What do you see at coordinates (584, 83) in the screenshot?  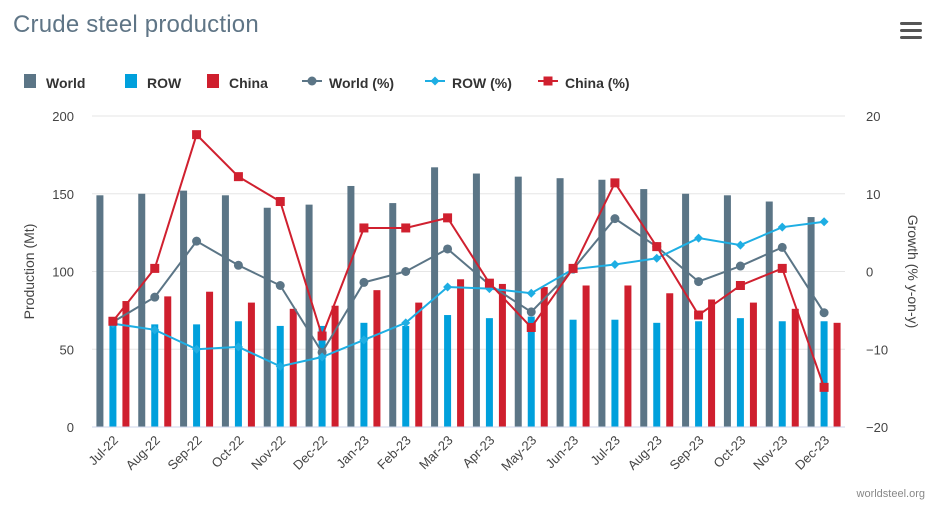 I see `legend-item-china: China (%)` at bounding box center [584, 83].